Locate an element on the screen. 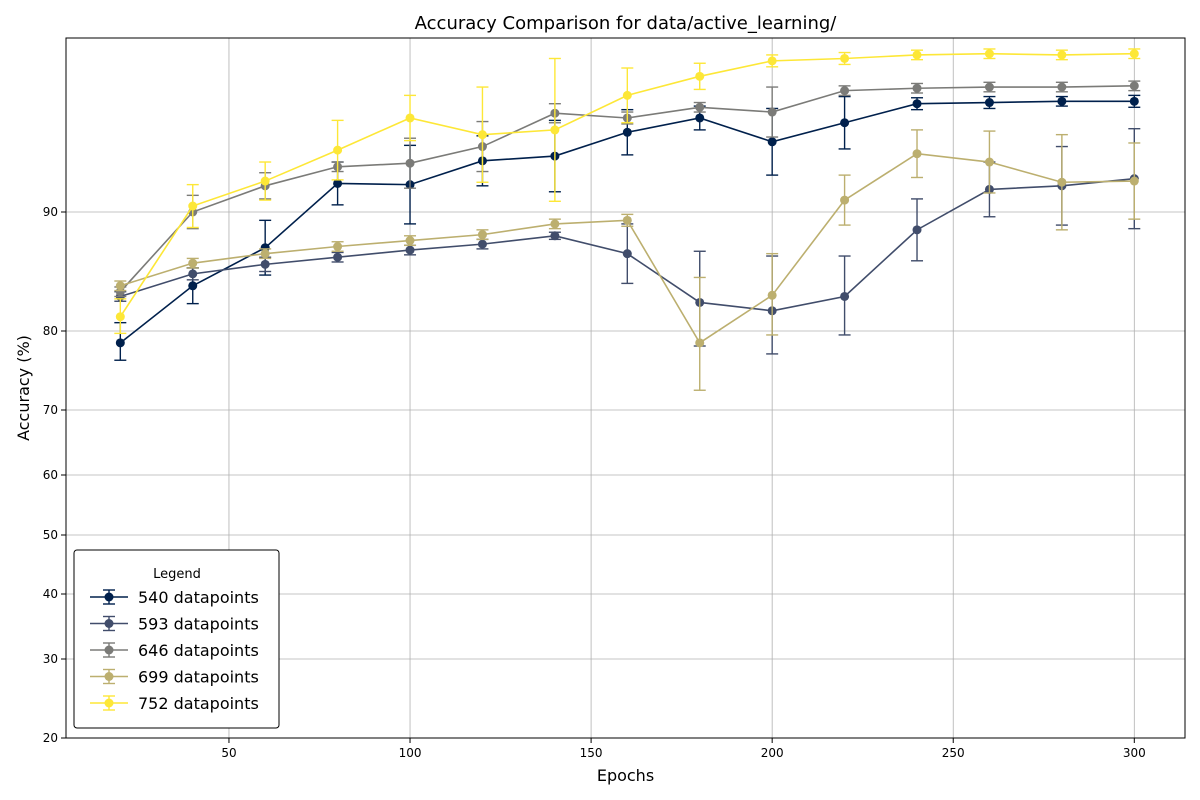 The height and width of the screenshot is (800, 1200). legend-box is located at coordinates (176, 639).